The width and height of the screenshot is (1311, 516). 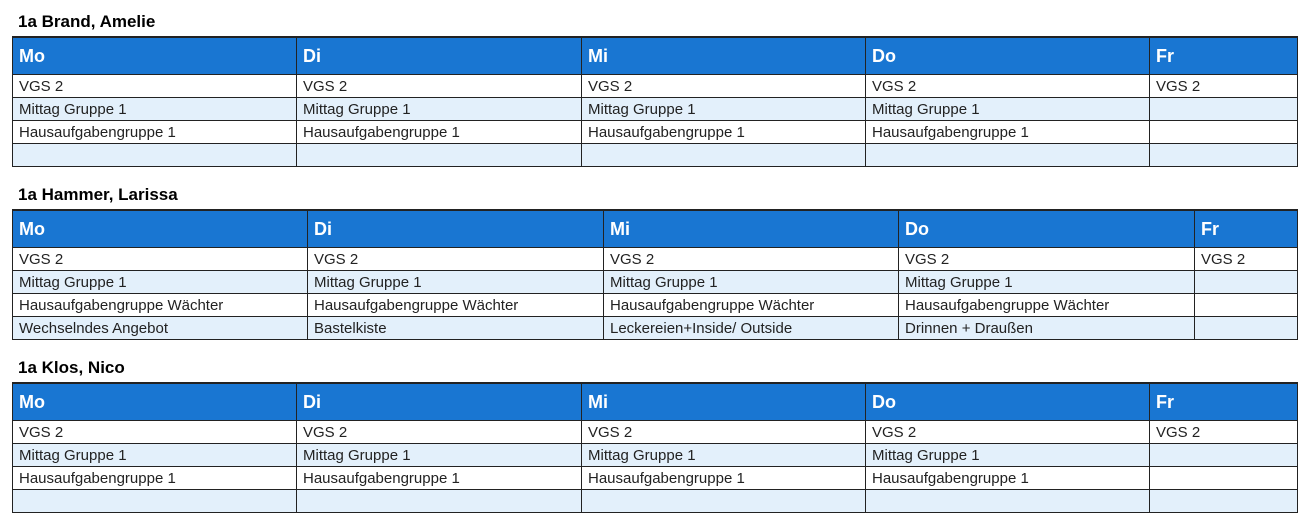 What do you see at coordinates (751, 328) in the screenshot?
I see `schedule-cell: Leckereien+Inside/ Outside` at bounding box center [751, 328].